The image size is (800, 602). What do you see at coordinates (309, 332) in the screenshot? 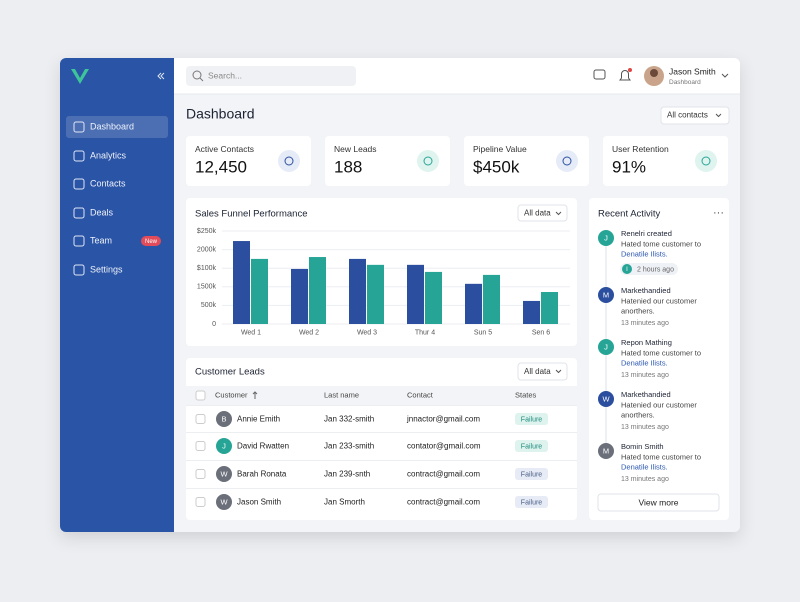
I see `x-tick-label: Wed 2` at bounding box center [309, 332].